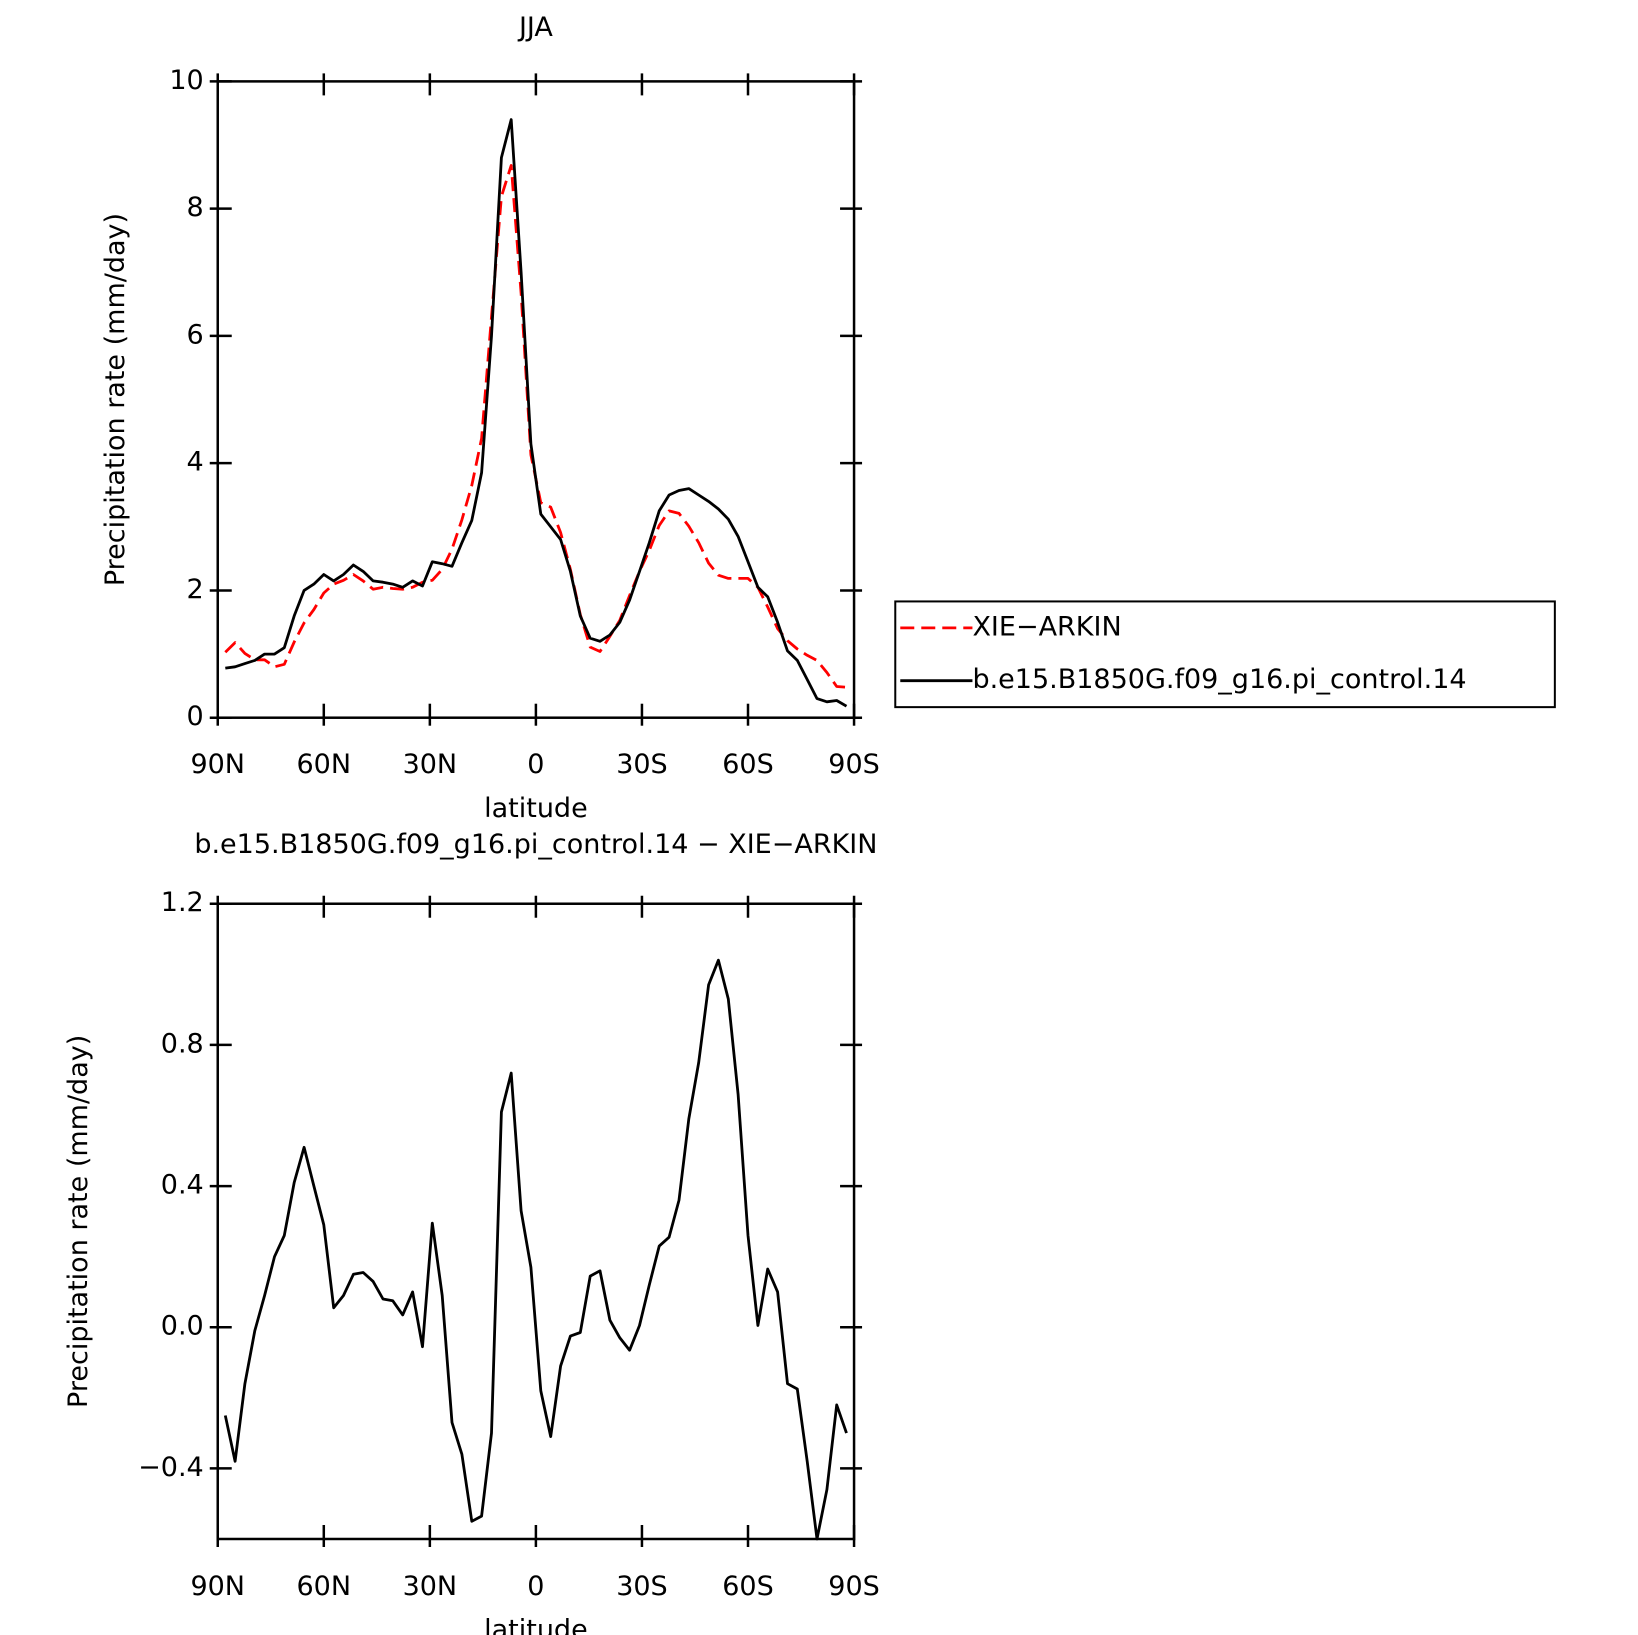 The width and height of the screenshot is (1638, 1635). What do you see at coordinates (182, 902) in the screenshot?
I see `y-tick-label: 1.2` at bounding box center [182, 902].